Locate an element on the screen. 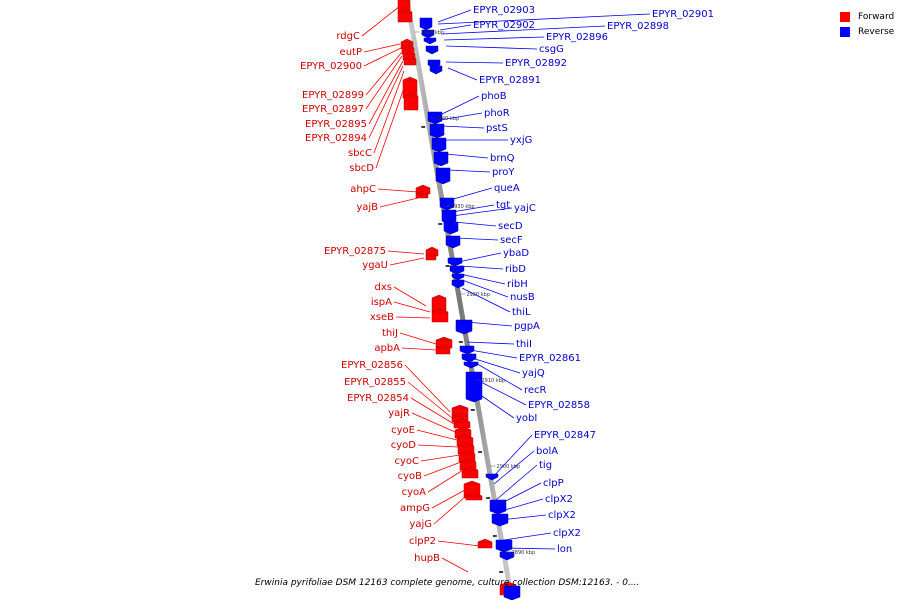 The width and height of the screenshot is (900, 600). reverse-gene-label: csgG is located at coordinates (551, 49).